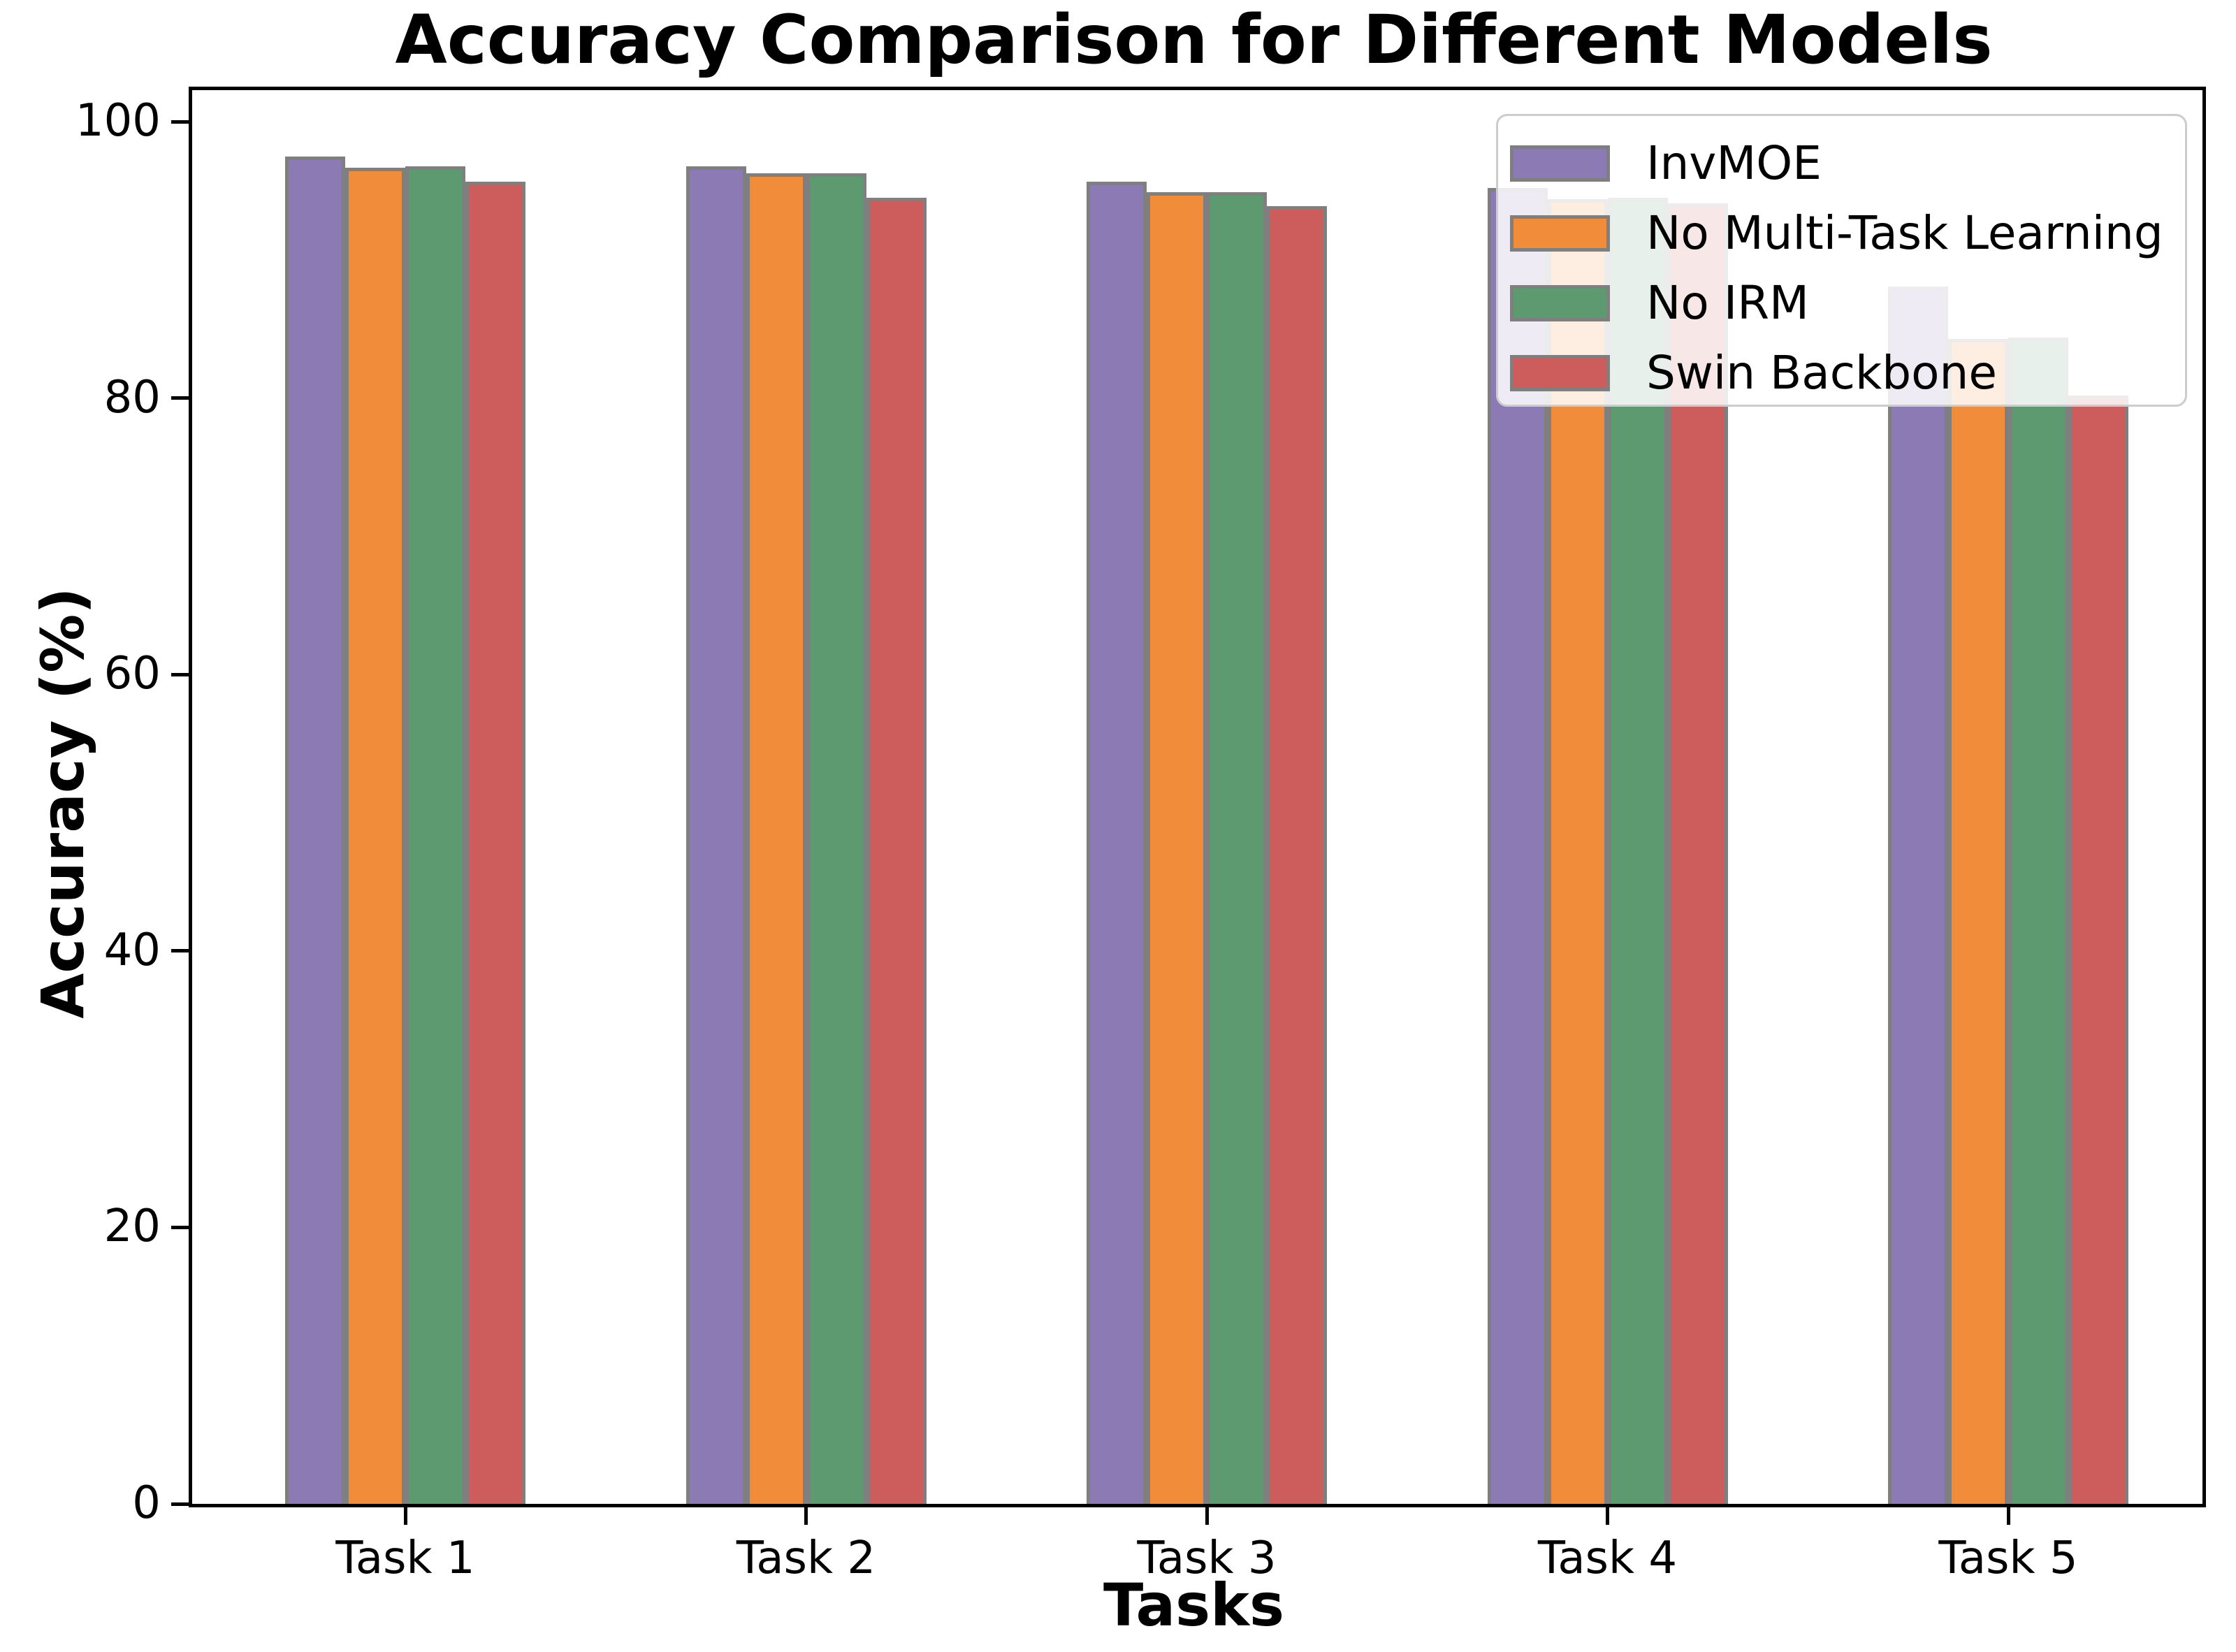  Describe the element at coordinates (1918, 895) in the screenshot. I see `bar-task-5-invmoe` at that location.